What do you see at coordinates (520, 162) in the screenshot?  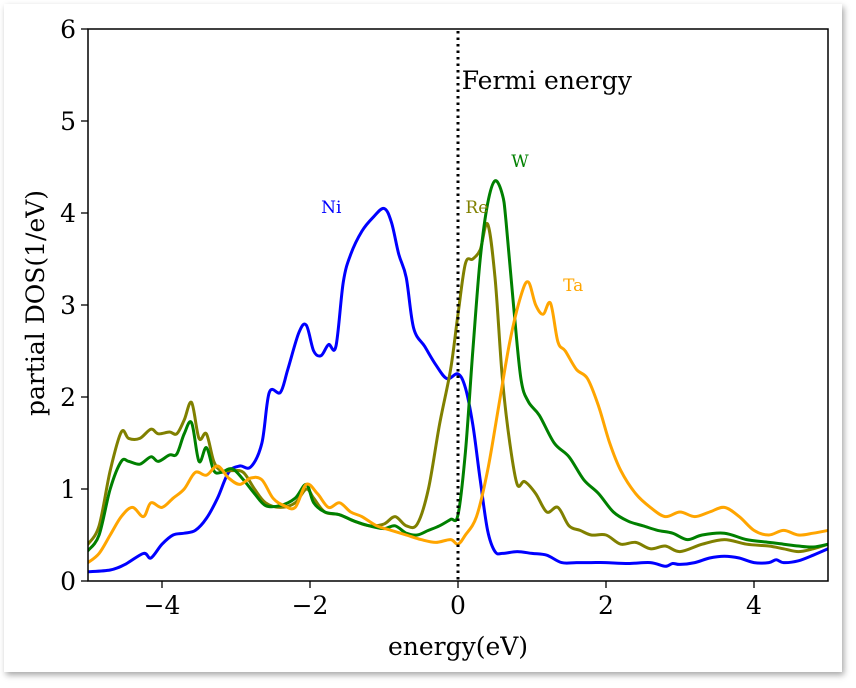 I see `series-label-w: W` at bounding box center [520, 162].